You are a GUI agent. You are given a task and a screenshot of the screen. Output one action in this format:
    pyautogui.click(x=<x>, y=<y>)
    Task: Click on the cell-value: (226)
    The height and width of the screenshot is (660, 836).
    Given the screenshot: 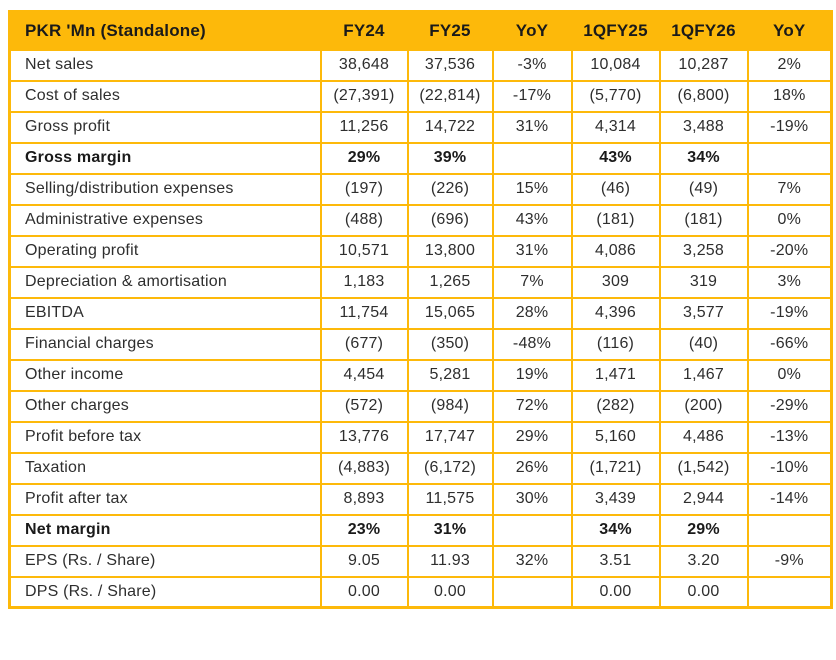 What is the action you would take?
    pyautogui.click(x=450, y=189)
    